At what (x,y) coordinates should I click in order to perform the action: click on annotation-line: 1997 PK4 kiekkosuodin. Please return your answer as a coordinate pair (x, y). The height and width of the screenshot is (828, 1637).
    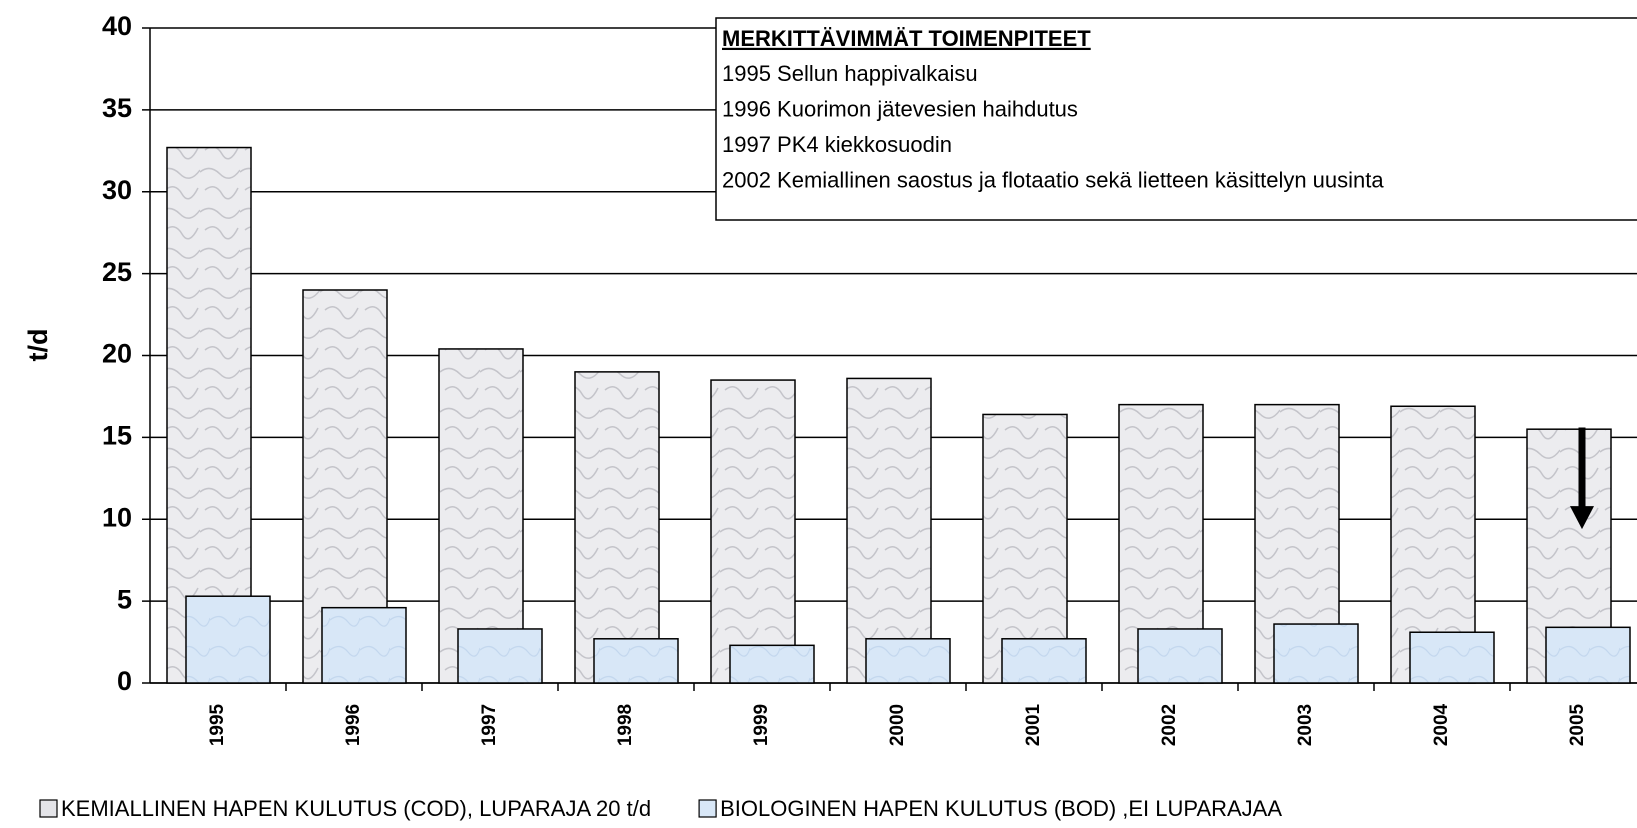
    Looking at the image, I should click on (837, 144).